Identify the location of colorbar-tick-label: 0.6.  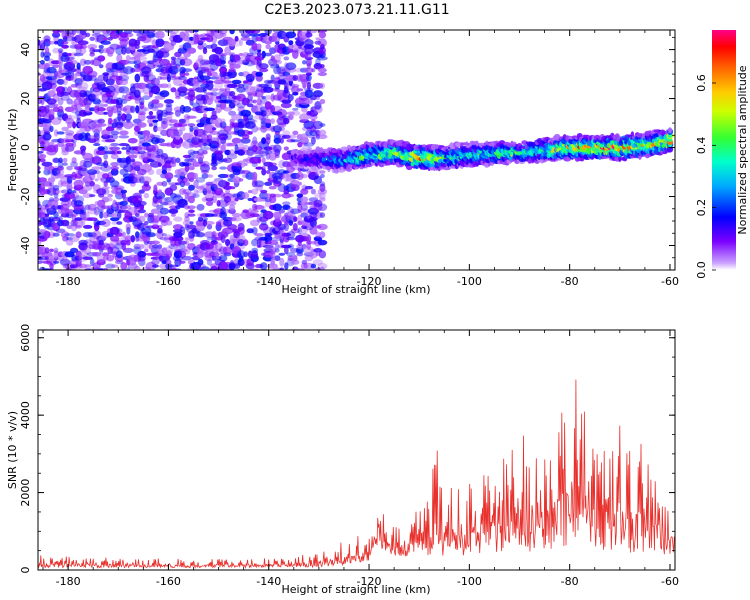
(701, 83).